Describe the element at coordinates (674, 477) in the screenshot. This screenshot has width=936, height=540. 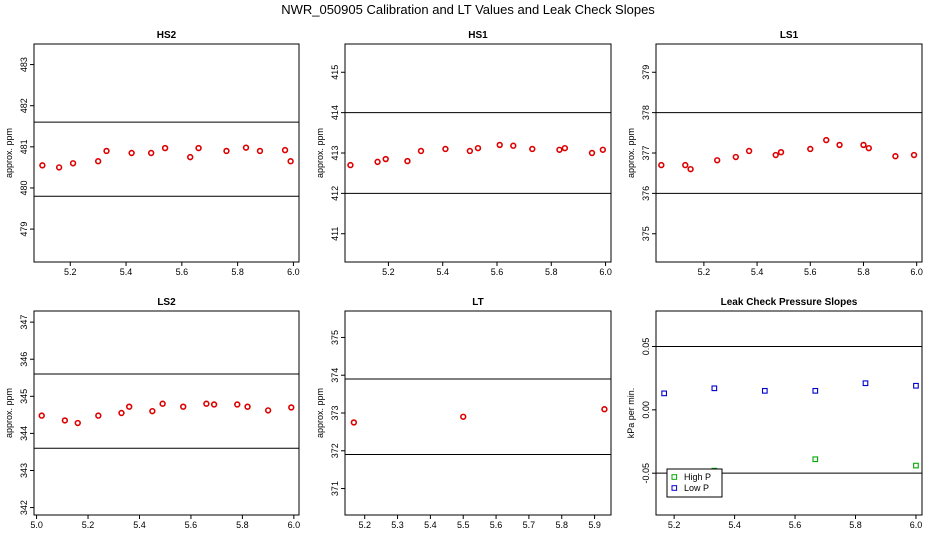
I see `legend-marker` at that location.